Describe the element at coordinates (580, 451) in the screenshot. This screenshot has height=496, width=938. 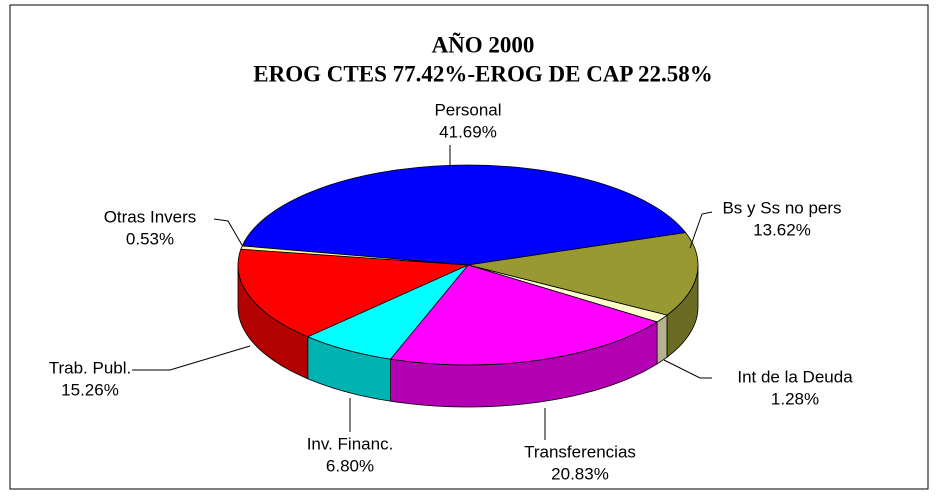
I see `slice-label: Transferencias` at that location.